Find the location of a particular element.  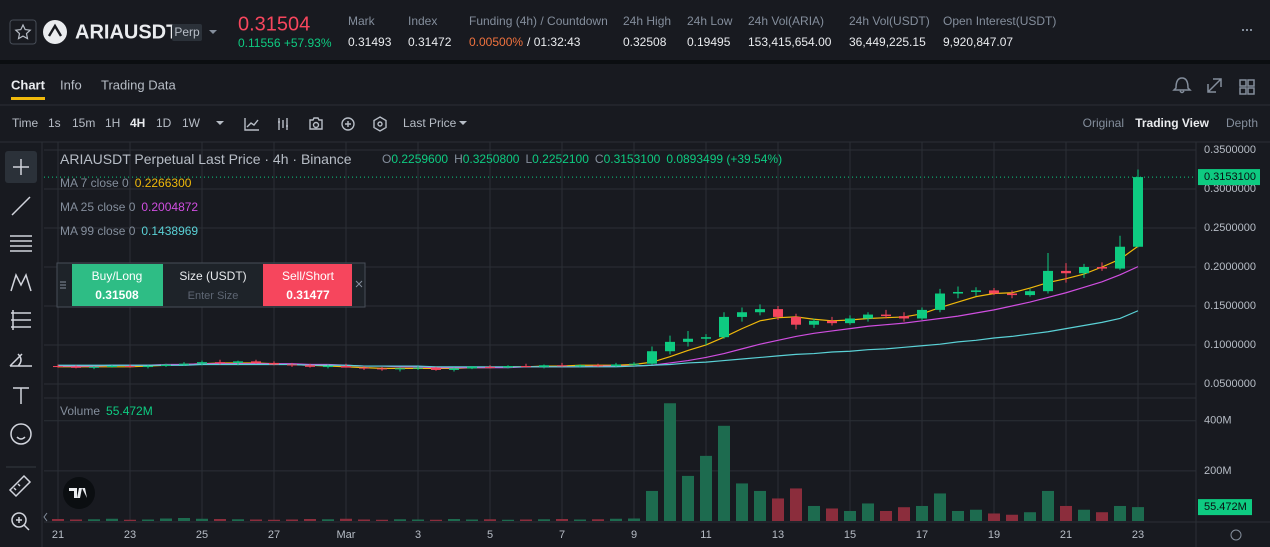

axis-settings is located at coordinates (1236, 535).